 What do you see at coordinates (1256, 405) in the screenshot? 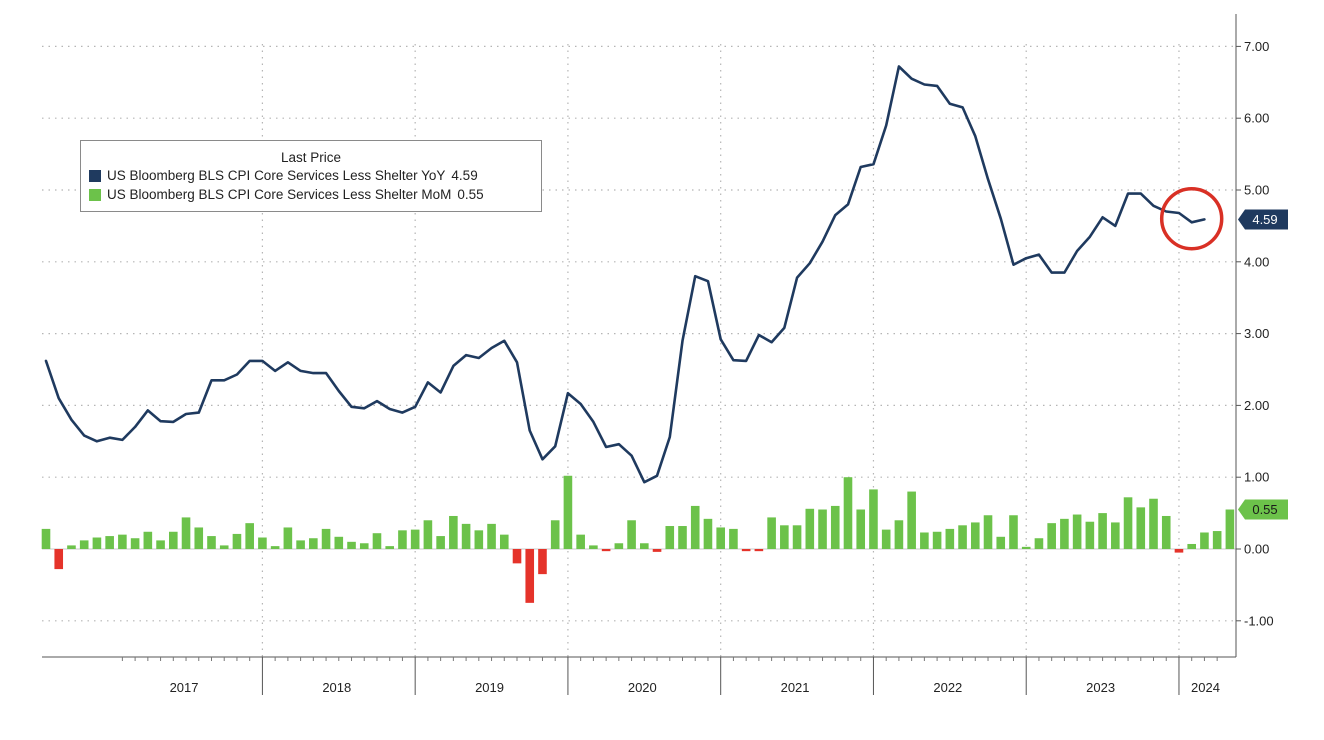
I see `y-tick-label: 2.00` at bounding box center [1256, 405].